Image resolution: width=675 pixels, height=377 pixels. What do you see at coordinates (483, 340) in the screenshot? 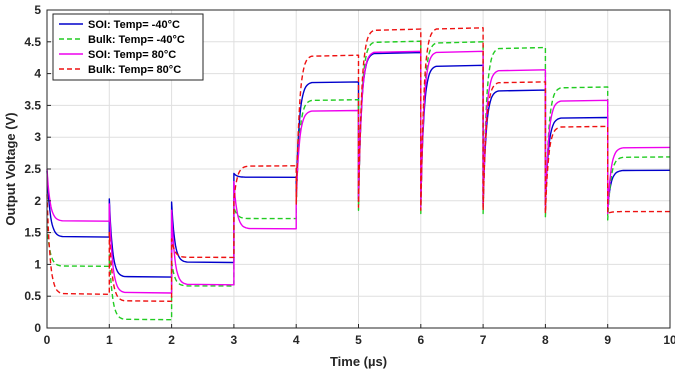
I see `x-tick-label: 7` at bounding box center [483, 340].